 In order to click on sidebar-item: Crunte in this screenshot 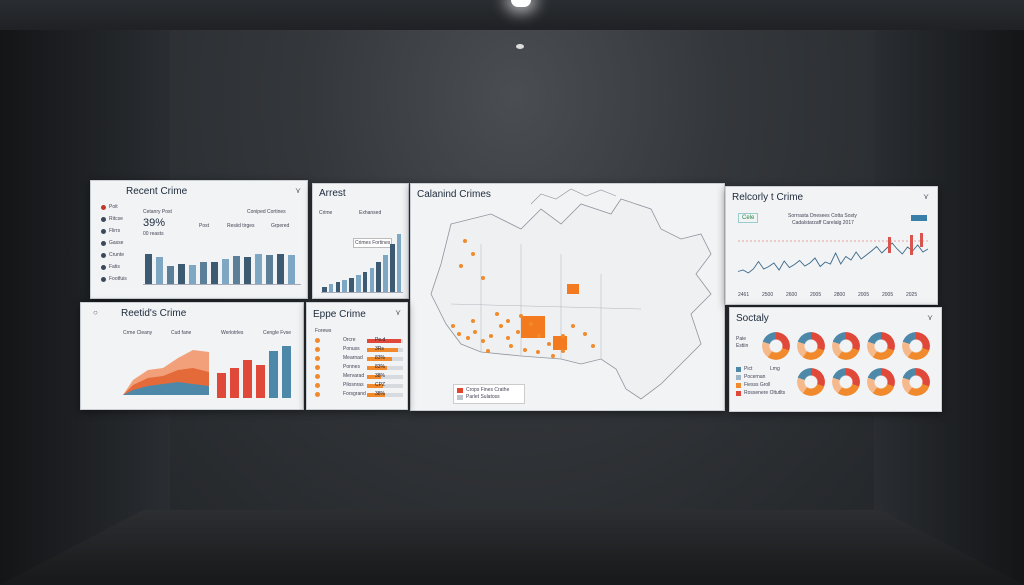, I will do `click(111, 256)`.